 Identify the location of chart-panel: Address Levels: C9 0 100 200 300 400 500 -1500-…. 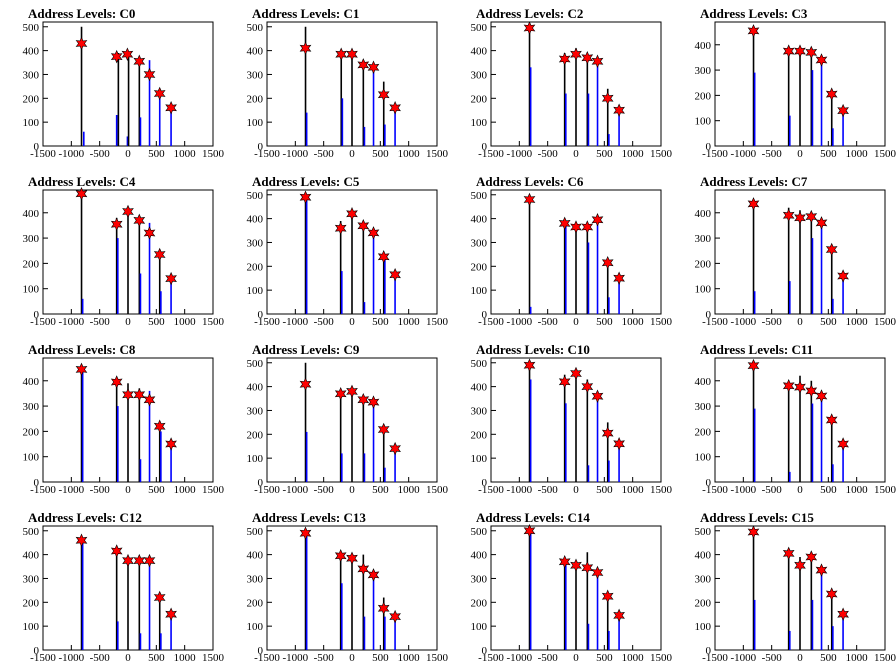
(336, 420).